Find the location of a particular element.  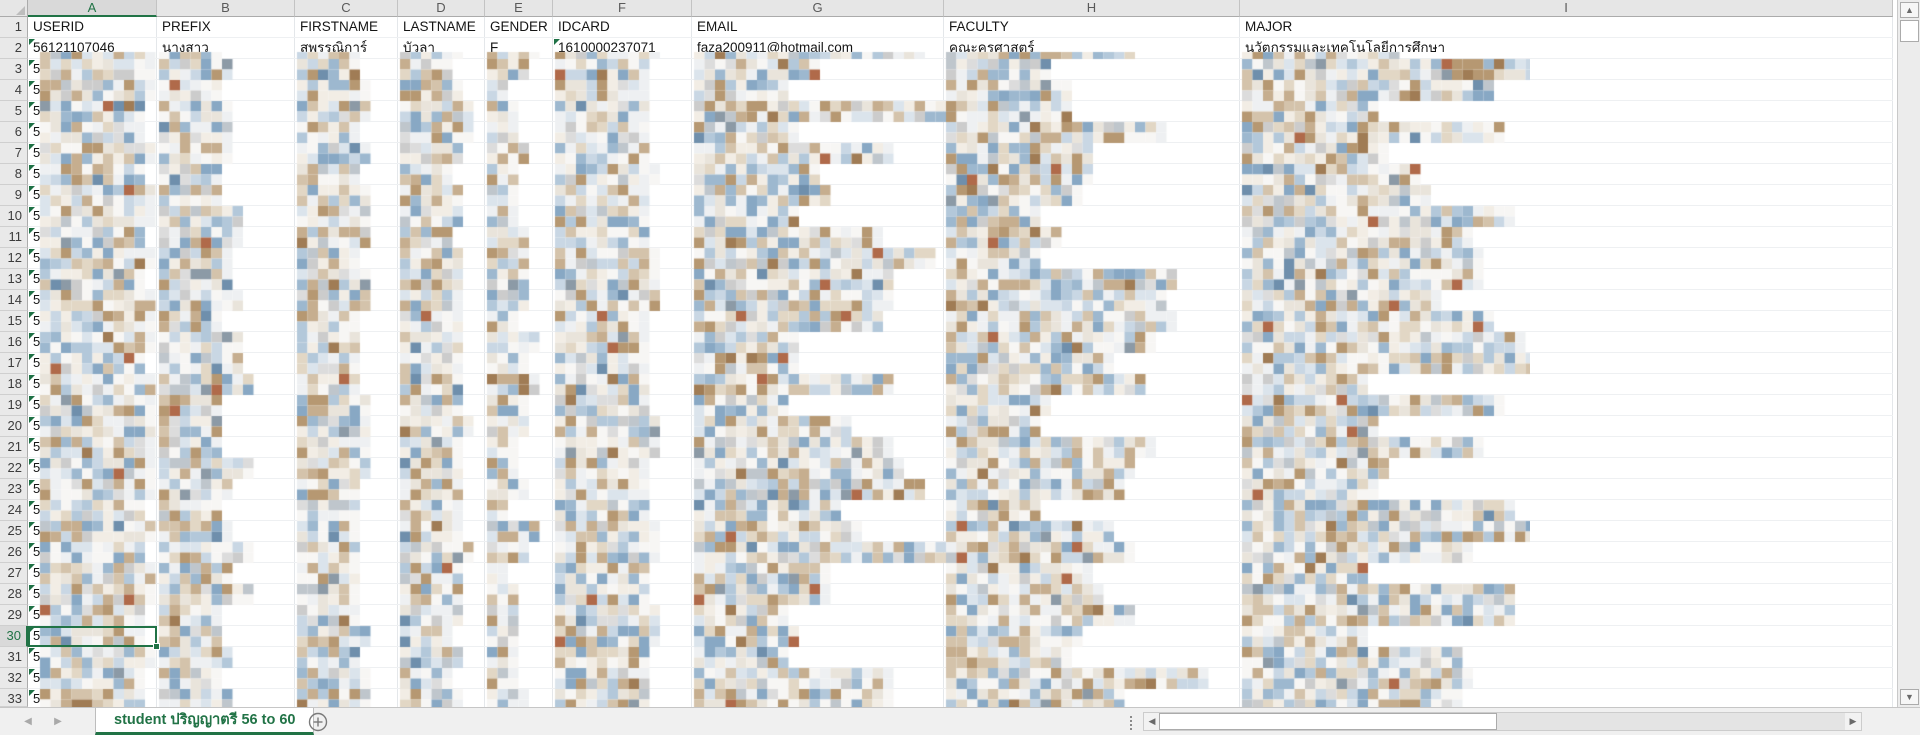

sheet-tab-label: student ปริญญาตรี 56 to 60 is located at coordinates (205, 720).